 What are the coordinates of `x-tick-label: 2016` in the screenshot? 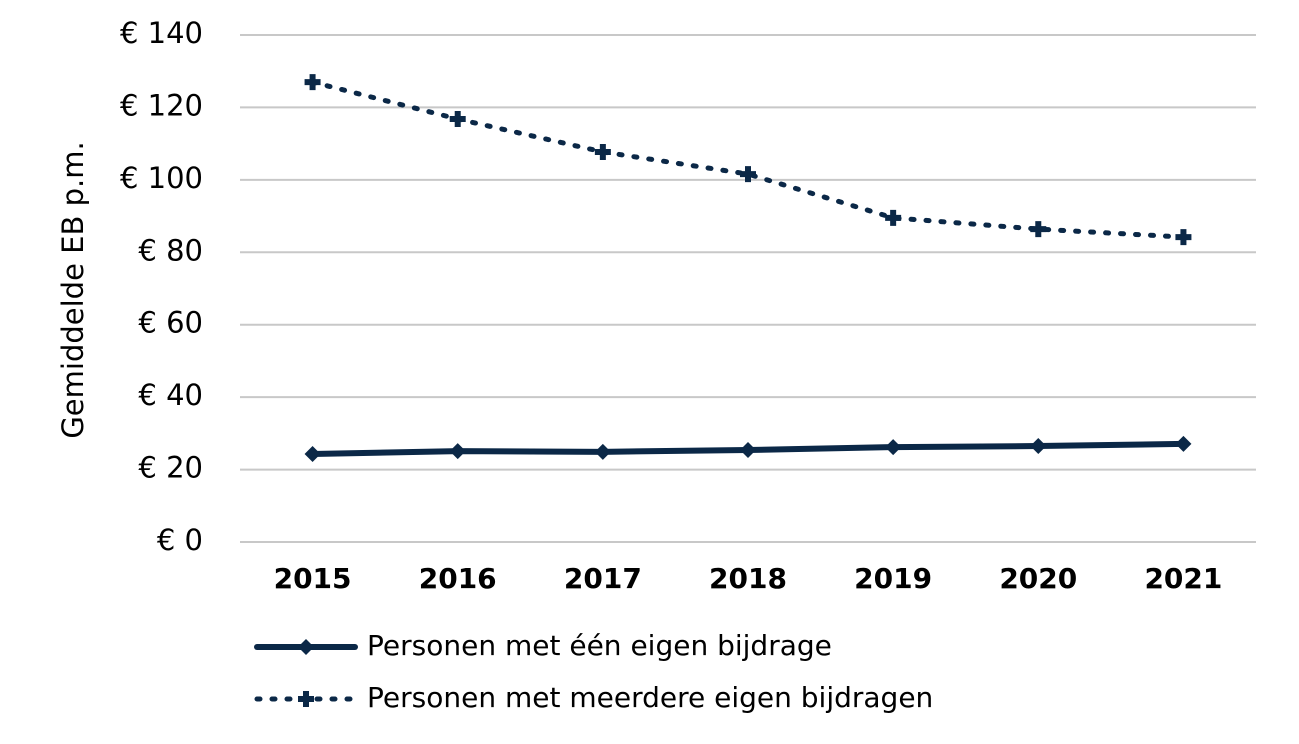 It's located at (458, 578).